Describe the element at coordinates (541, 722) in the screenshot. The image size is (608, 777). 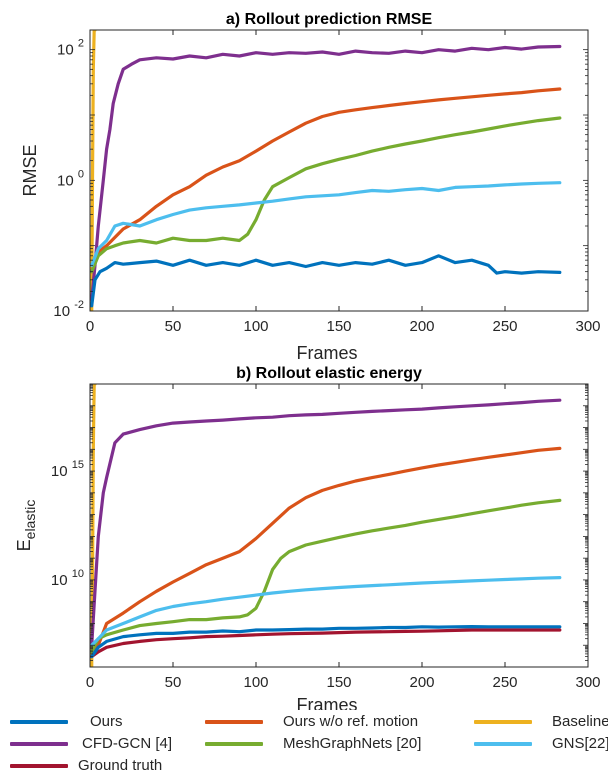
I see `legend-item: Baseline` at that location.